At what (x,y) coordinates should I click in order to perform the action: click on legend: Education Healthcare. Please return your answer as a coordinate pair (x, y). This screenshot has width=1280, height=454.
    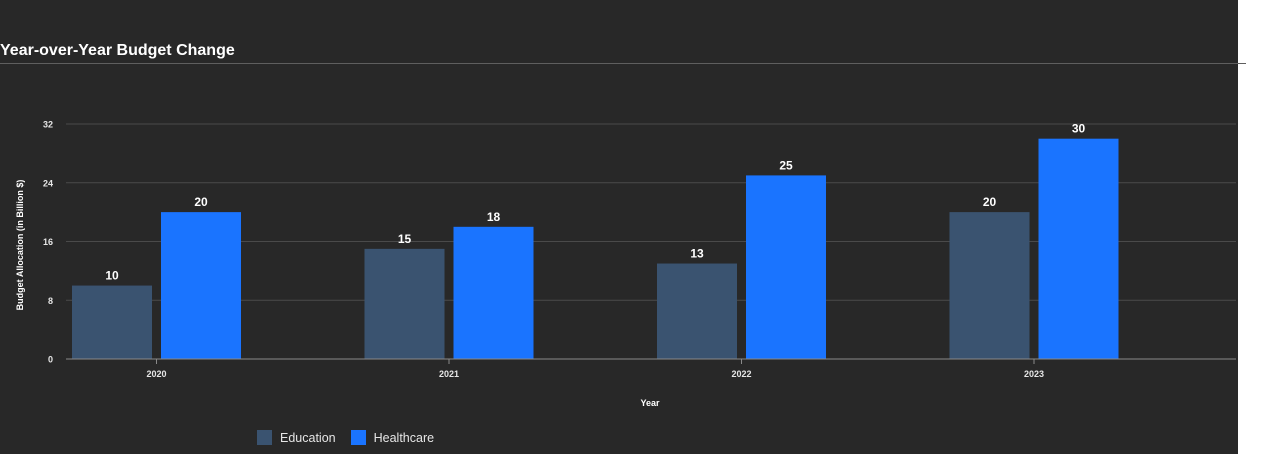
    Looking at the image, I should click on (353, 437).